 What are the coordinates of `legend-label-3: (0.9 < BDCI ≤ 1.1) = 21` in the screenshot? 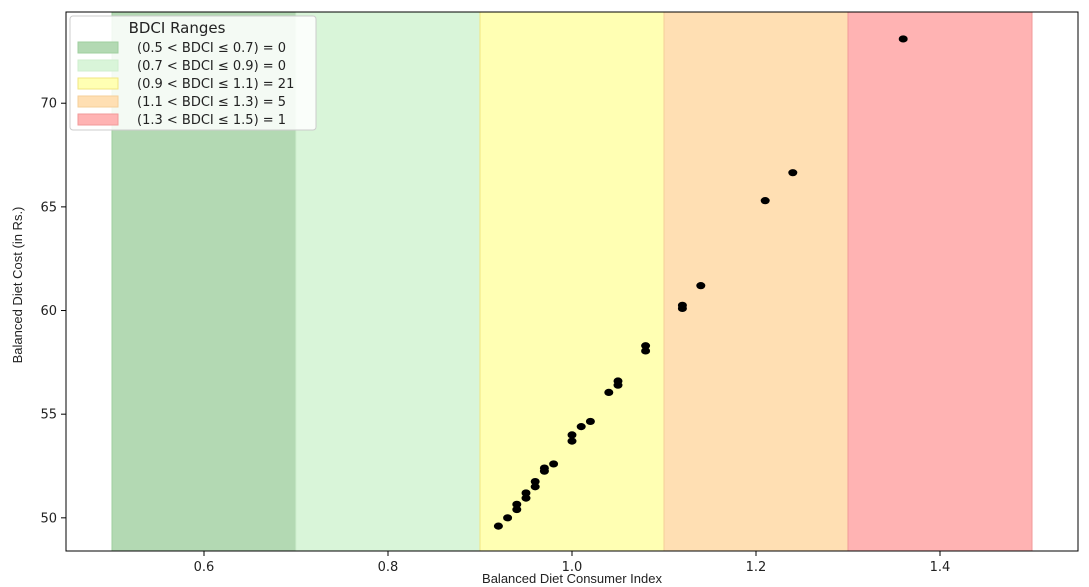 It's located at (215, 84).